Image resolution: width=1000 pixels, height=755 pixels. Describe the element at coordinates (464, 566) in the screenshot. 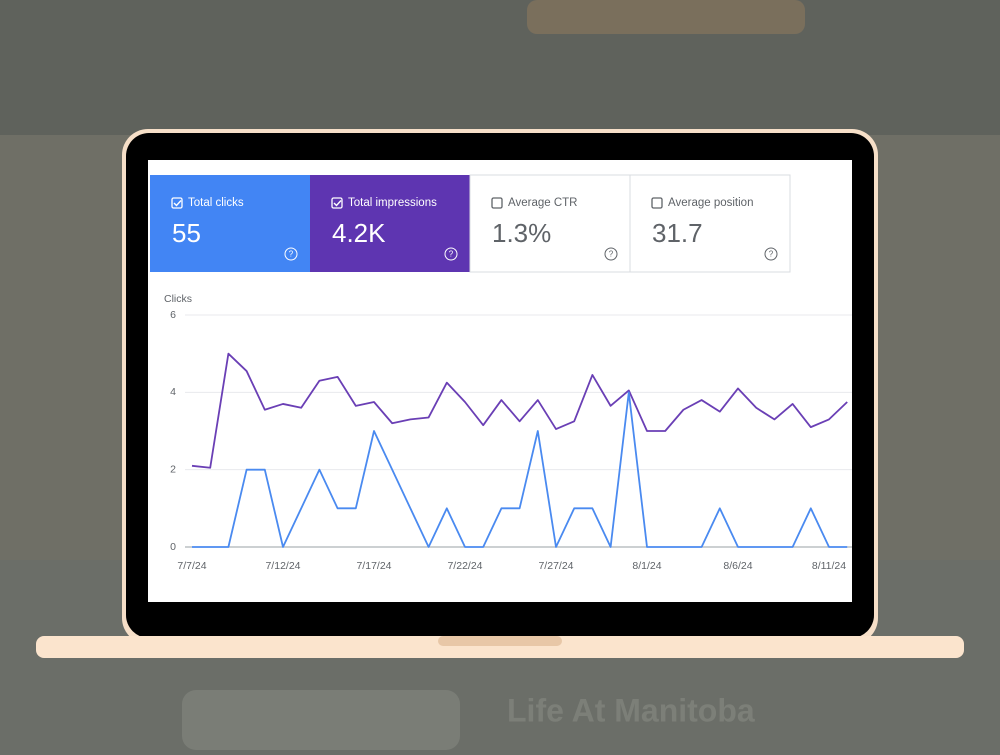

I see `x-tick-label: 7/22/24` at that location.